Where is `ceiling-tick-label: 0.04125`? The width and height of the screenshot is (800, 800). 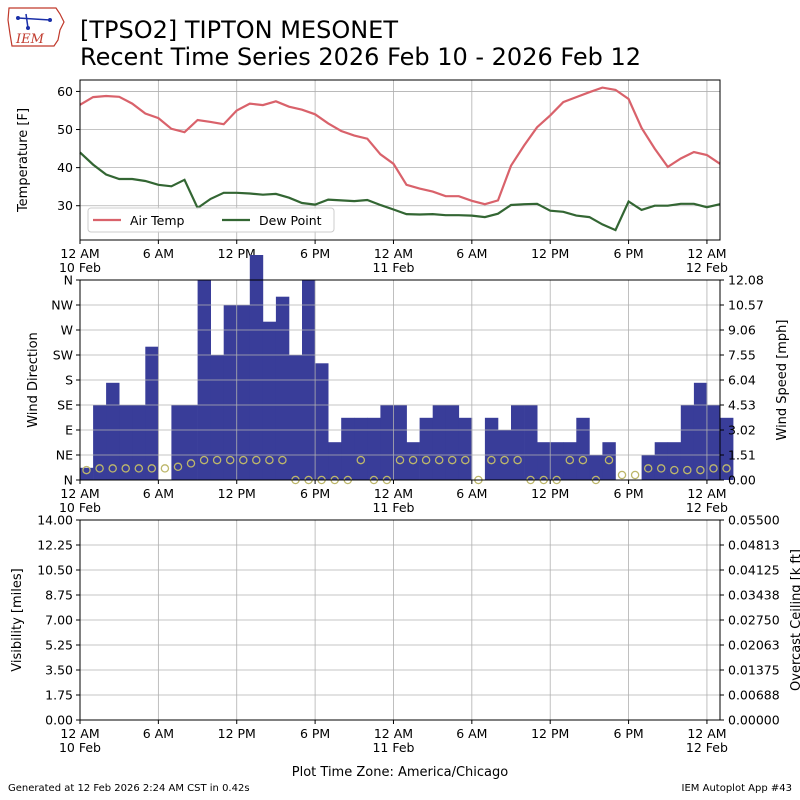 ceiling-tick-label: 0.04125 is located at coordinates (754, 570).